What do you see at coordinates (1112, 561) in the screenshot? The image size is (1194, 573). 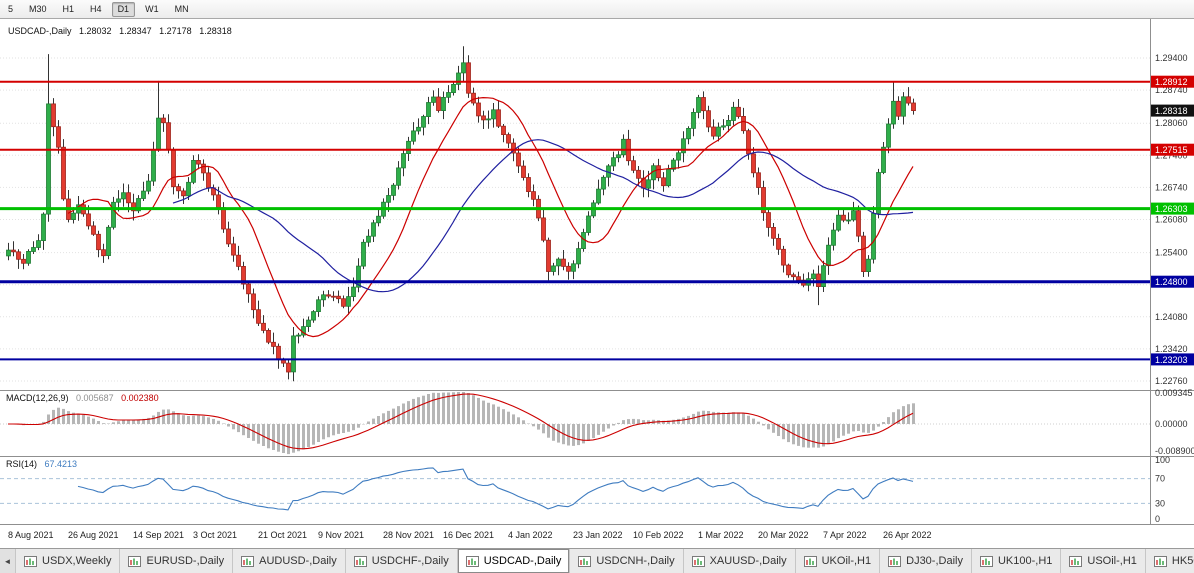 I see `tab-label: USOil-,H1` at bounding box center [1112, 561].